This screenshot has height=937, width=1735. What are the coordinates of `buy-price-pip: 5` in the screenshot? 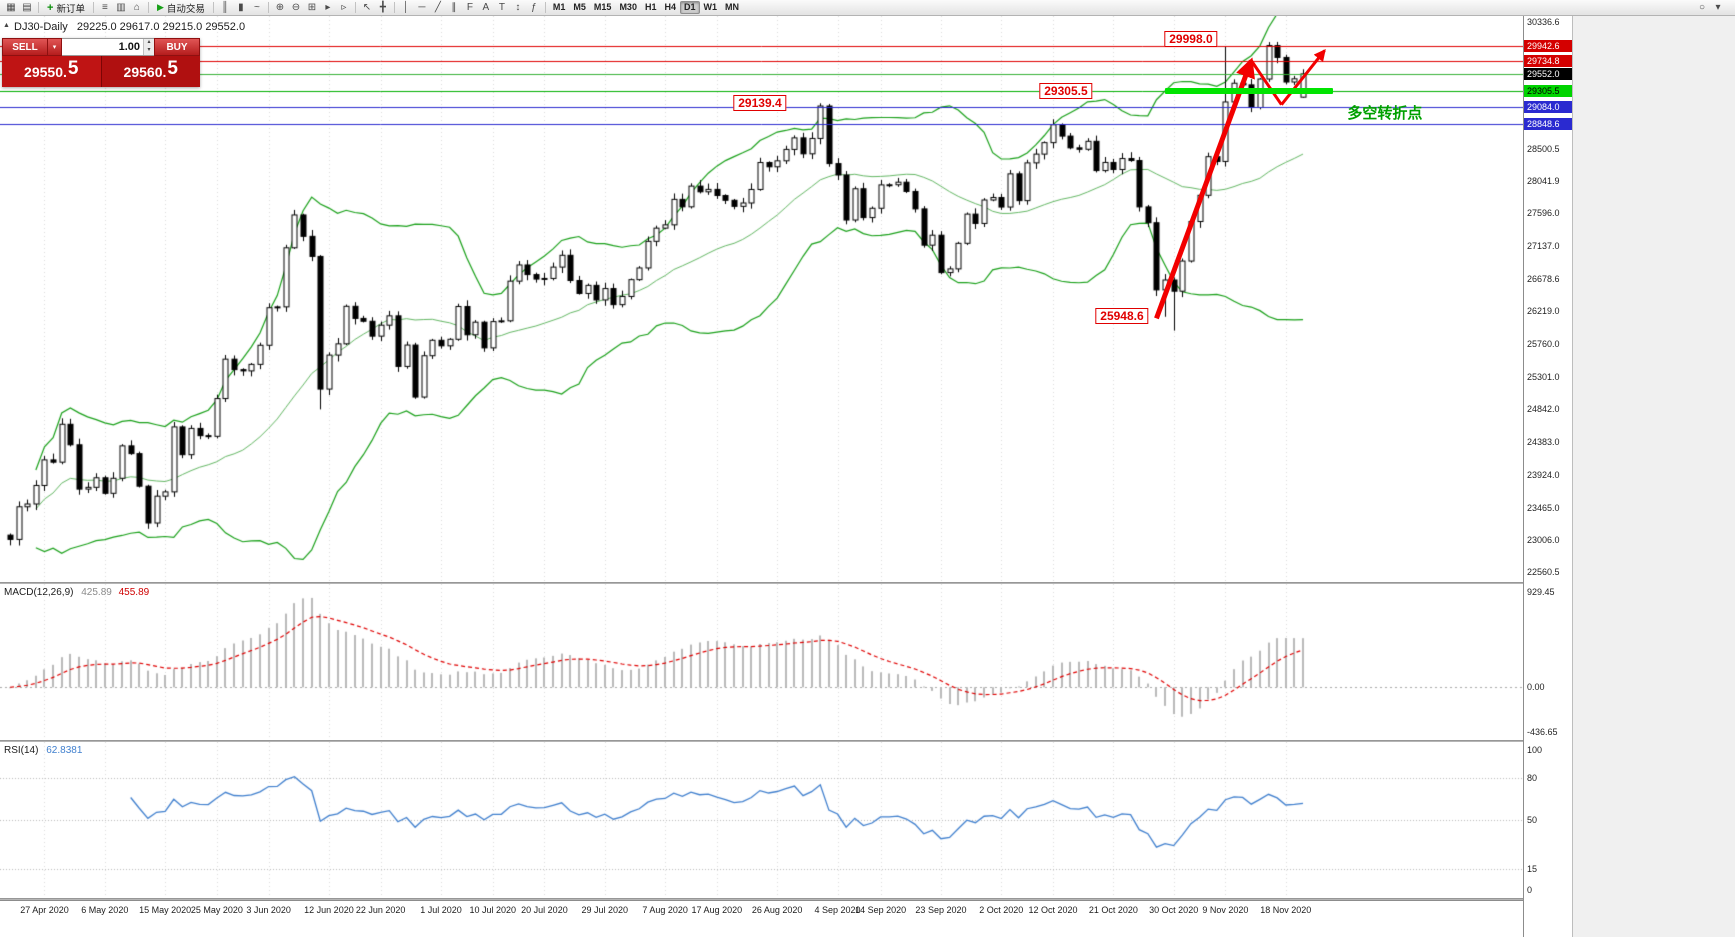 It's located at (172, 68).